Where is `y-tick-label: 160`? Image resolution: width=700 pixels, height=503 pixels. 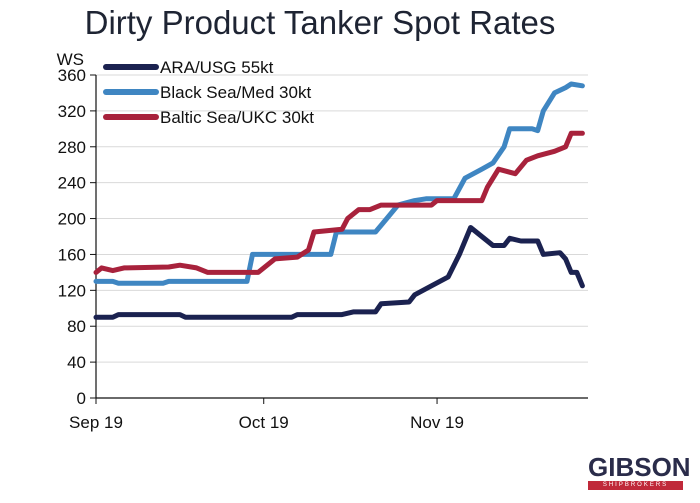 y-tick-label: 160 is located at coordinates (72, 254).